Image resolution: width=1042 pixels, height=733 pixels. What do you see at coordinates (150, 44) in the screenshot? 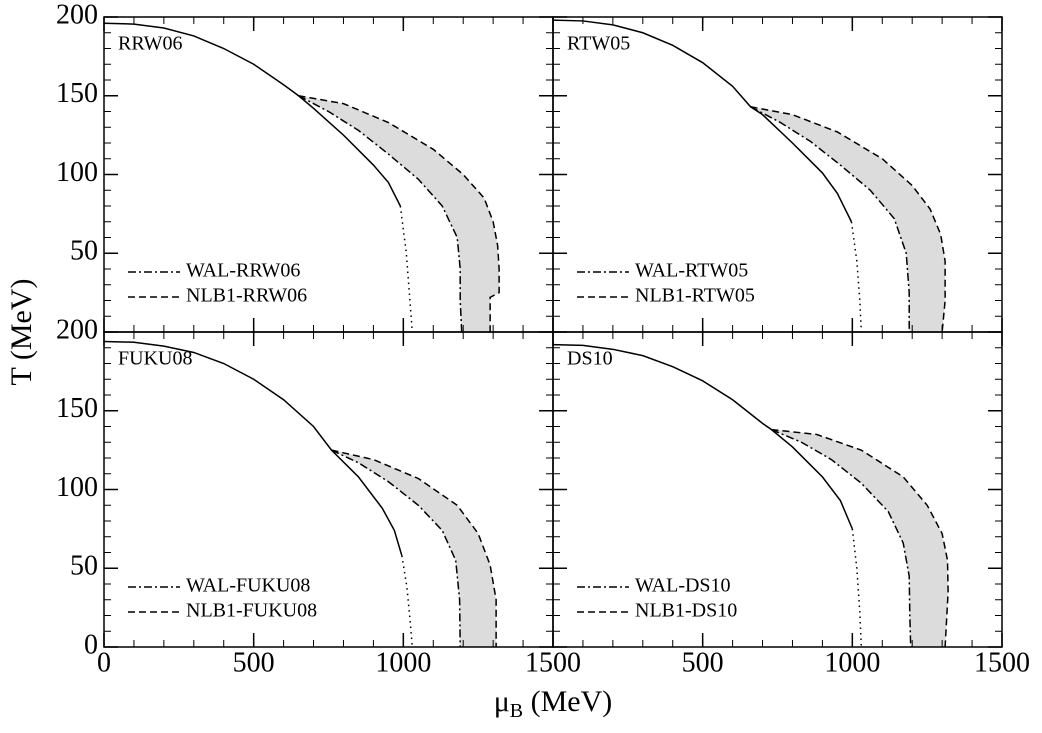
I see `panel-label: RRW06` at bounding box center [150, 44].